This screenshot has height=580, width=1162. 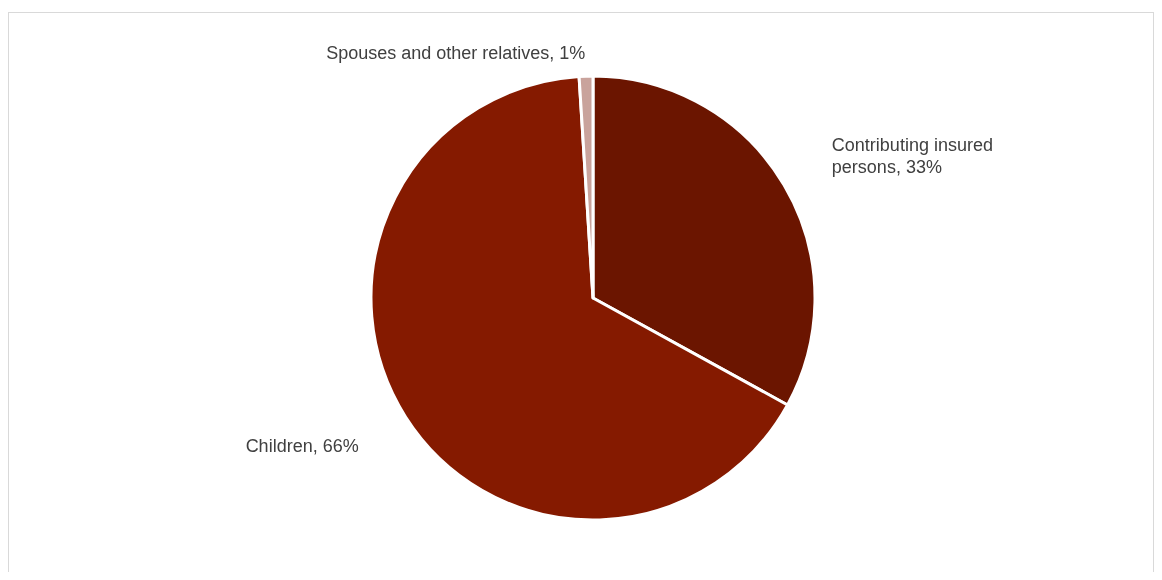 I want to click on slice-label: Spouses and other relatives, 1%, so click(x=456, y=52).